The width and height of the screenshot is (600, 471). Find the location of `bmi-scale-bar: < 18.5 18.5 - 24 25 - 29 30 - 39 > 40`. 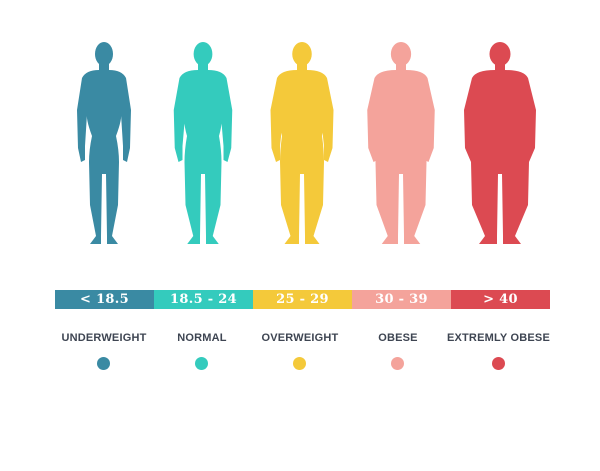

bmi-scale-bar: < 18.5 18.5 - 24 25 - 29 30 - 39 > 40 is located at coordinates (302, 299).